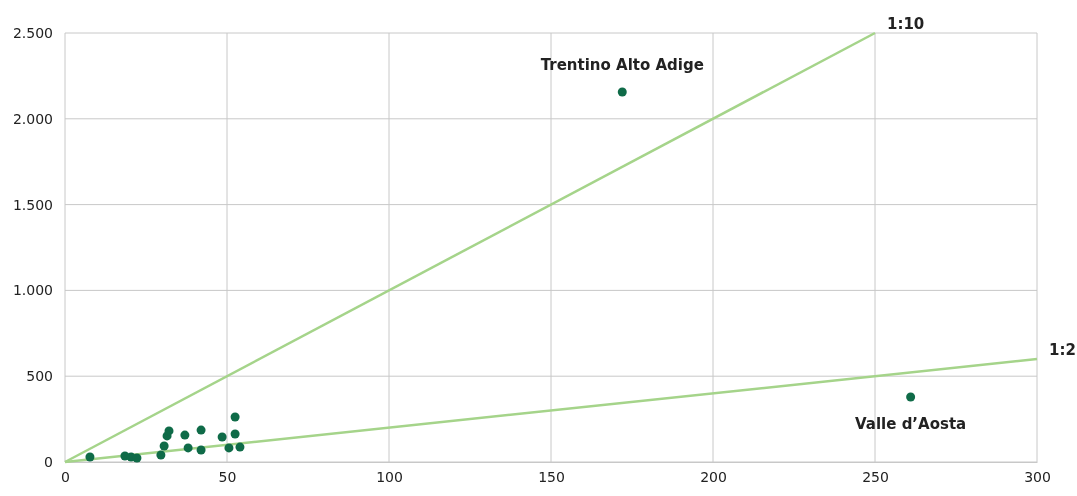 The height and width of the screenshot is (496, 1077). Describe the element at coordinates (389, 476) in the screenshot. I see `x-tick-label: 100` at that location.